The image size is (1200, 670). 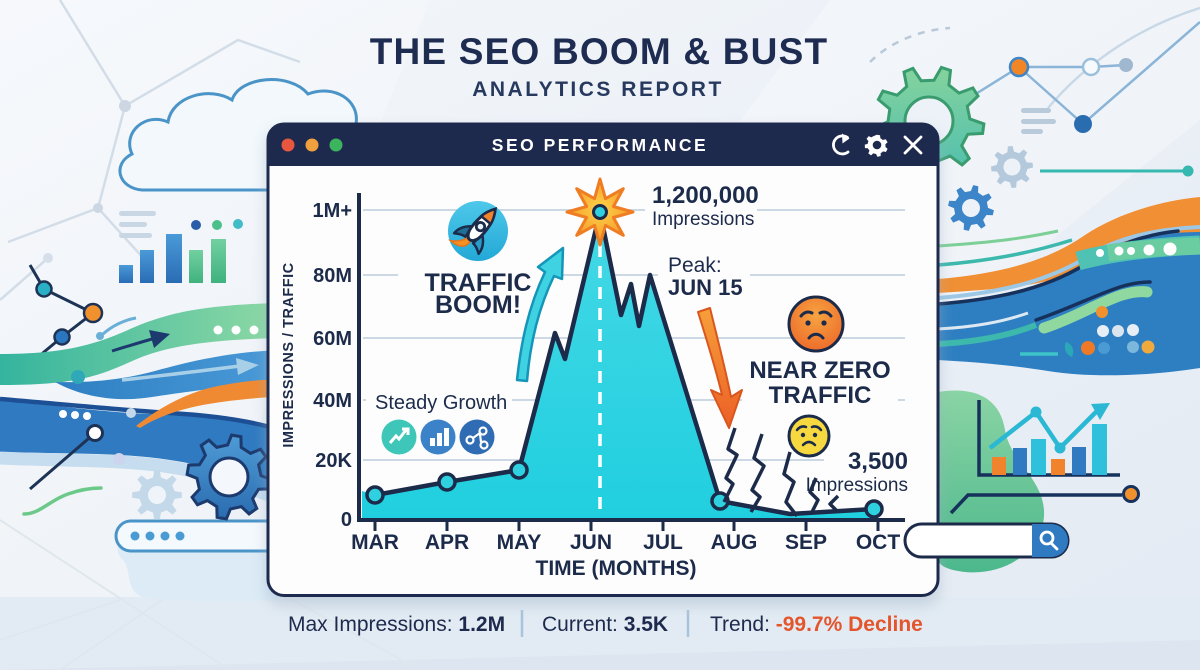 What do you see at coordinates (591, 542) in the screenshot?
I see `svg-text: JUN` at bounding box center [591, 542].